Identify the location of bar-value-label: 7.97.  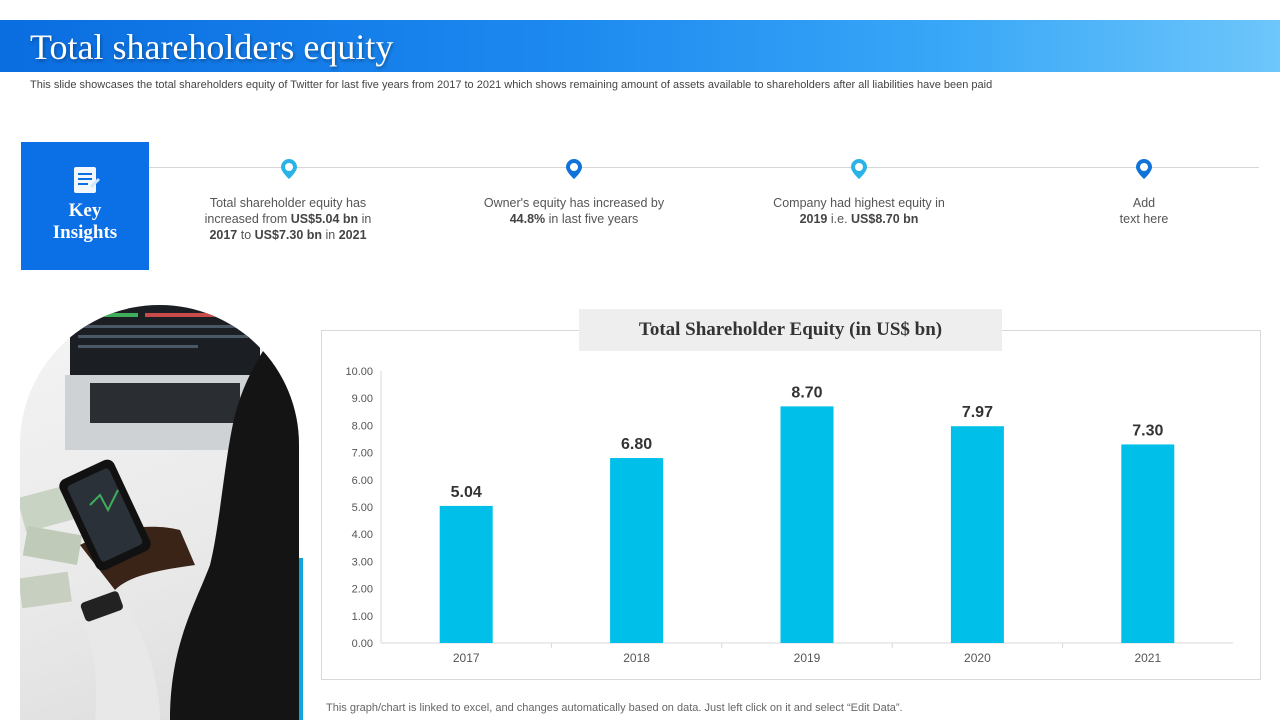
(977, 412).